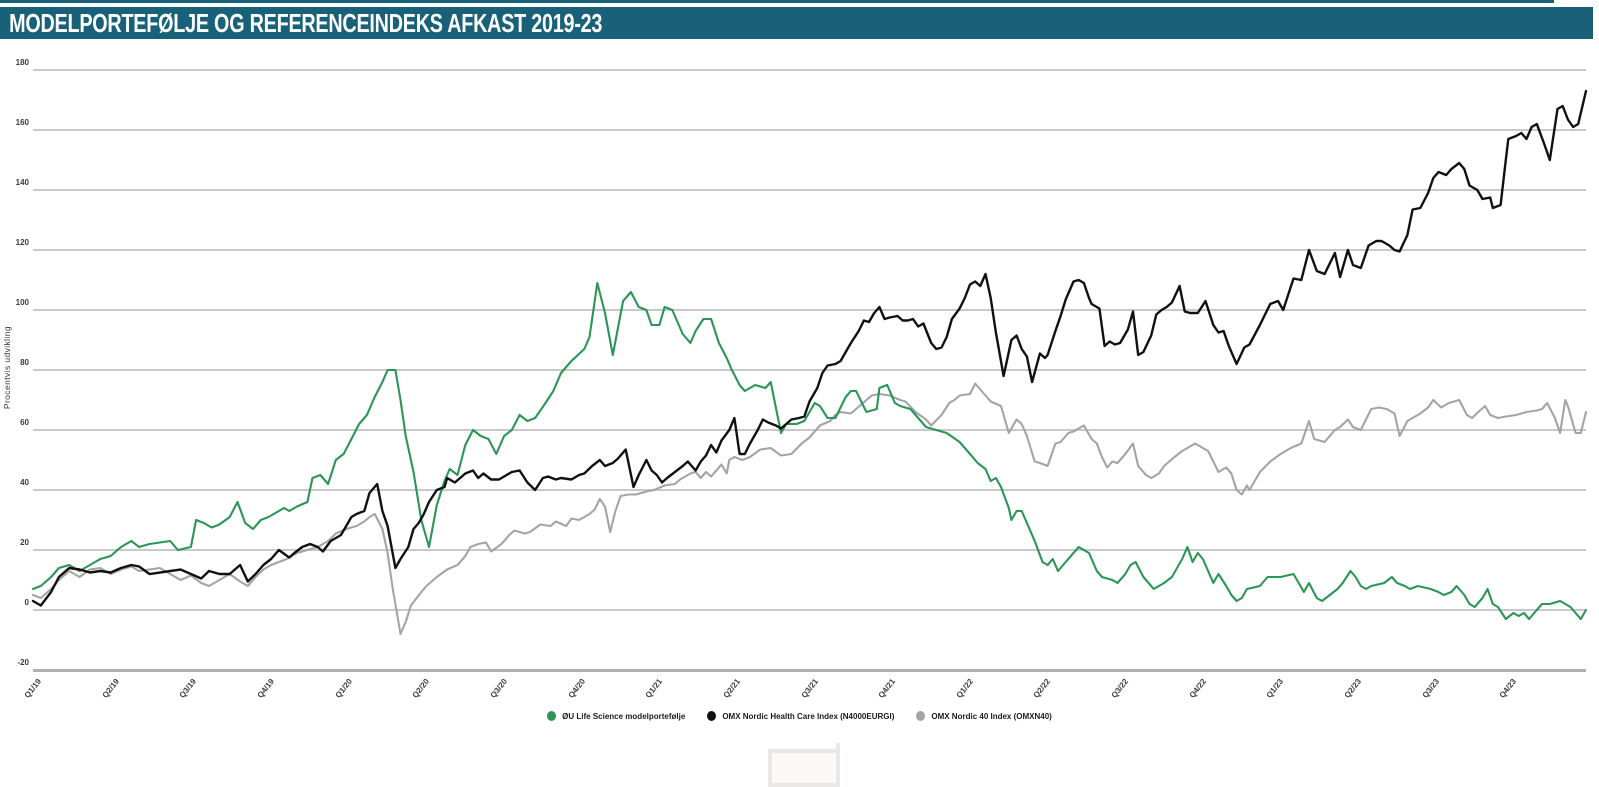  Describe the element at coordinates (838, 748) in the screenshot. I see `logo-watermark-tab` at that location.